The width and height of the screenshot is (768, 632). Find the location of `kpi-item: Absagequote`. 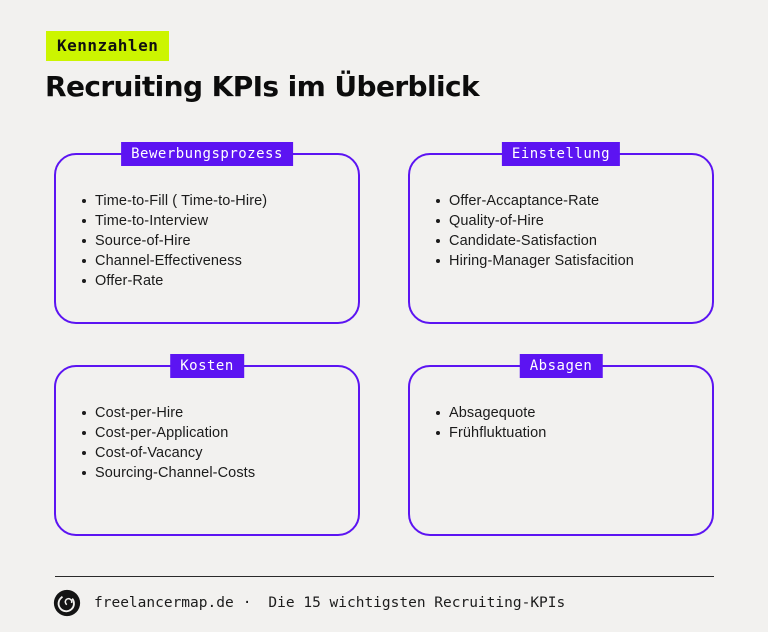

kpi-item: Absagequote is located at coordinates (567, 413).